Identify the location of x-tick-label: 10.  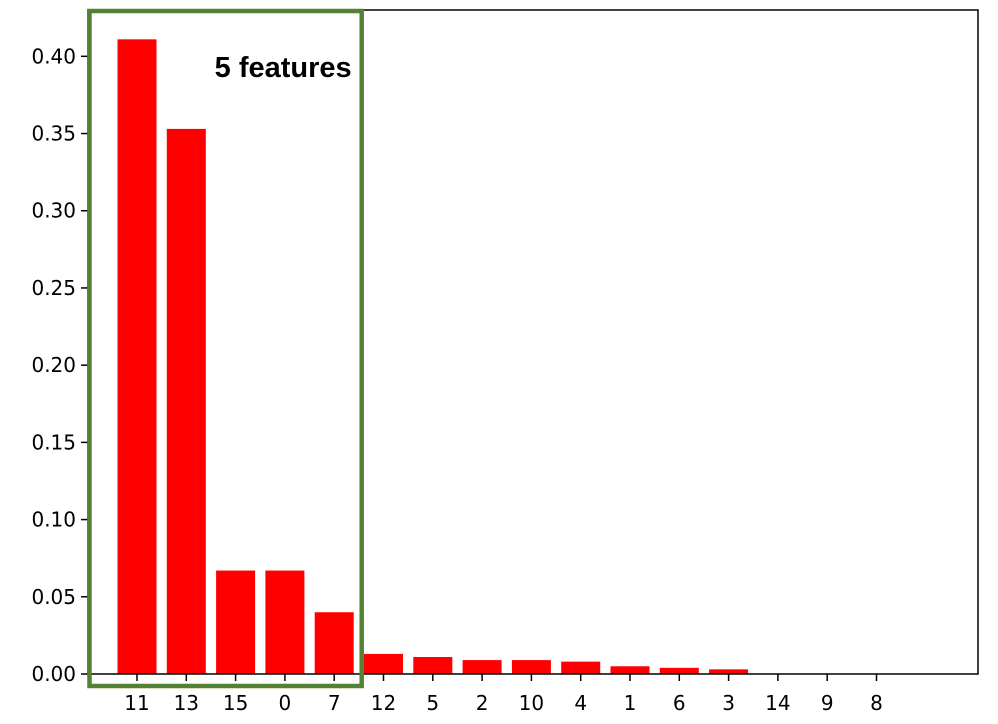
(531, 703).